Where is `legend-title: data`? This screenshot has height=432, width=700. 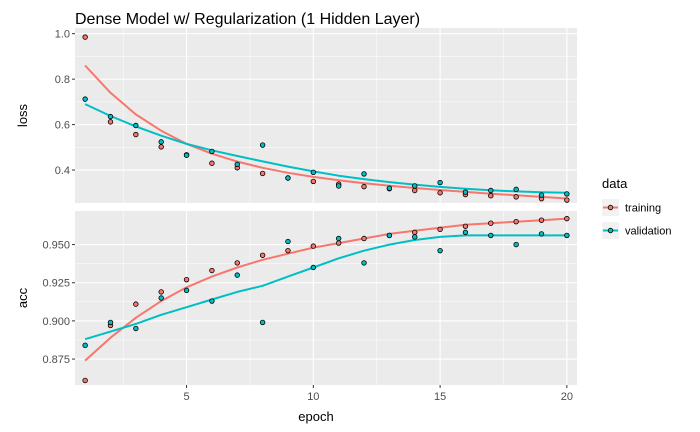
legend-title: data is located at coordinates (615, 183).